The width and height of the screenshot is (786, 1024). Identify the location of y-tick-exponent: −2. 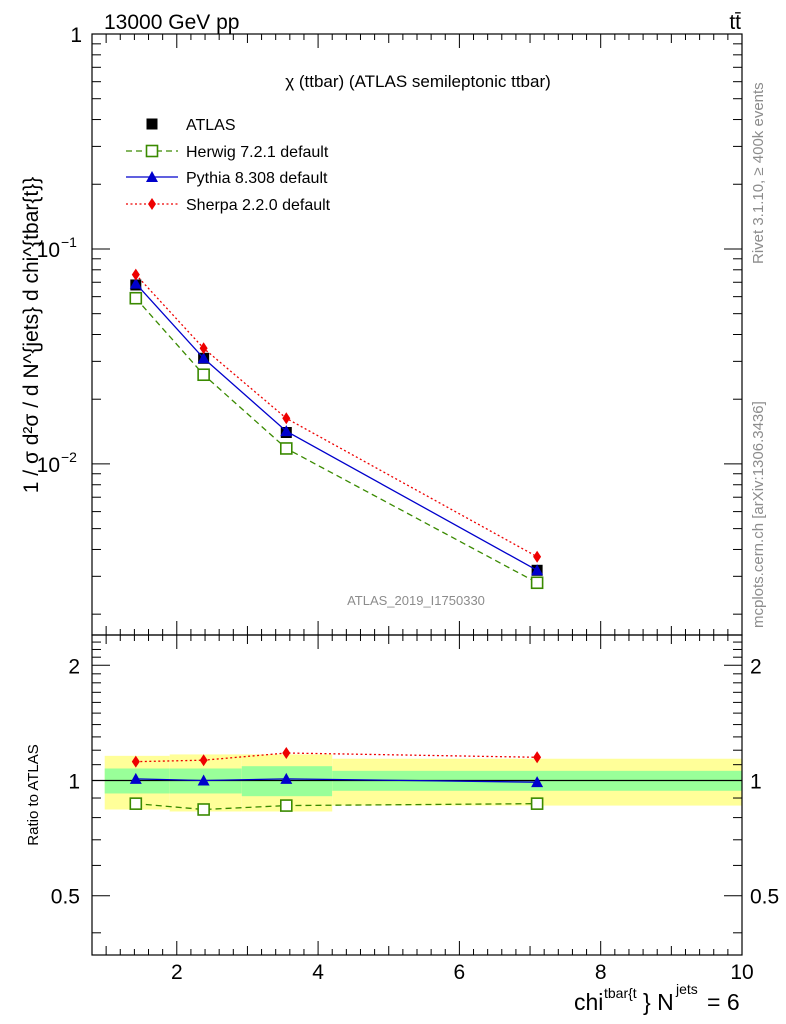
(69, 457).